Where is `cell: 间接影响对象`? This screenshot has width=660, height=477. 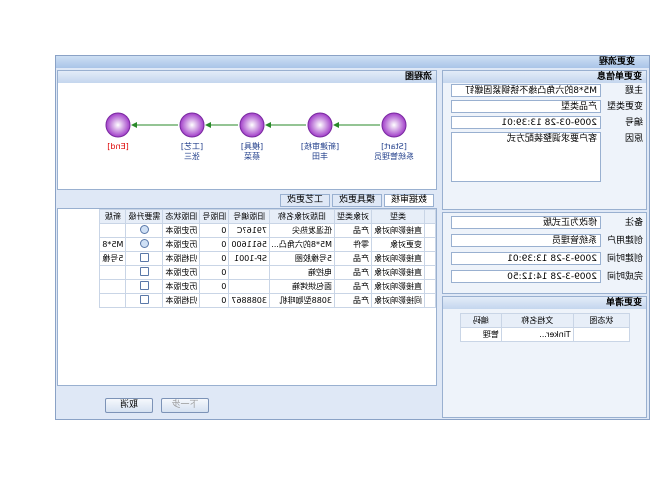 cell: 间接影响对象 is located at coordinates (398, 301).